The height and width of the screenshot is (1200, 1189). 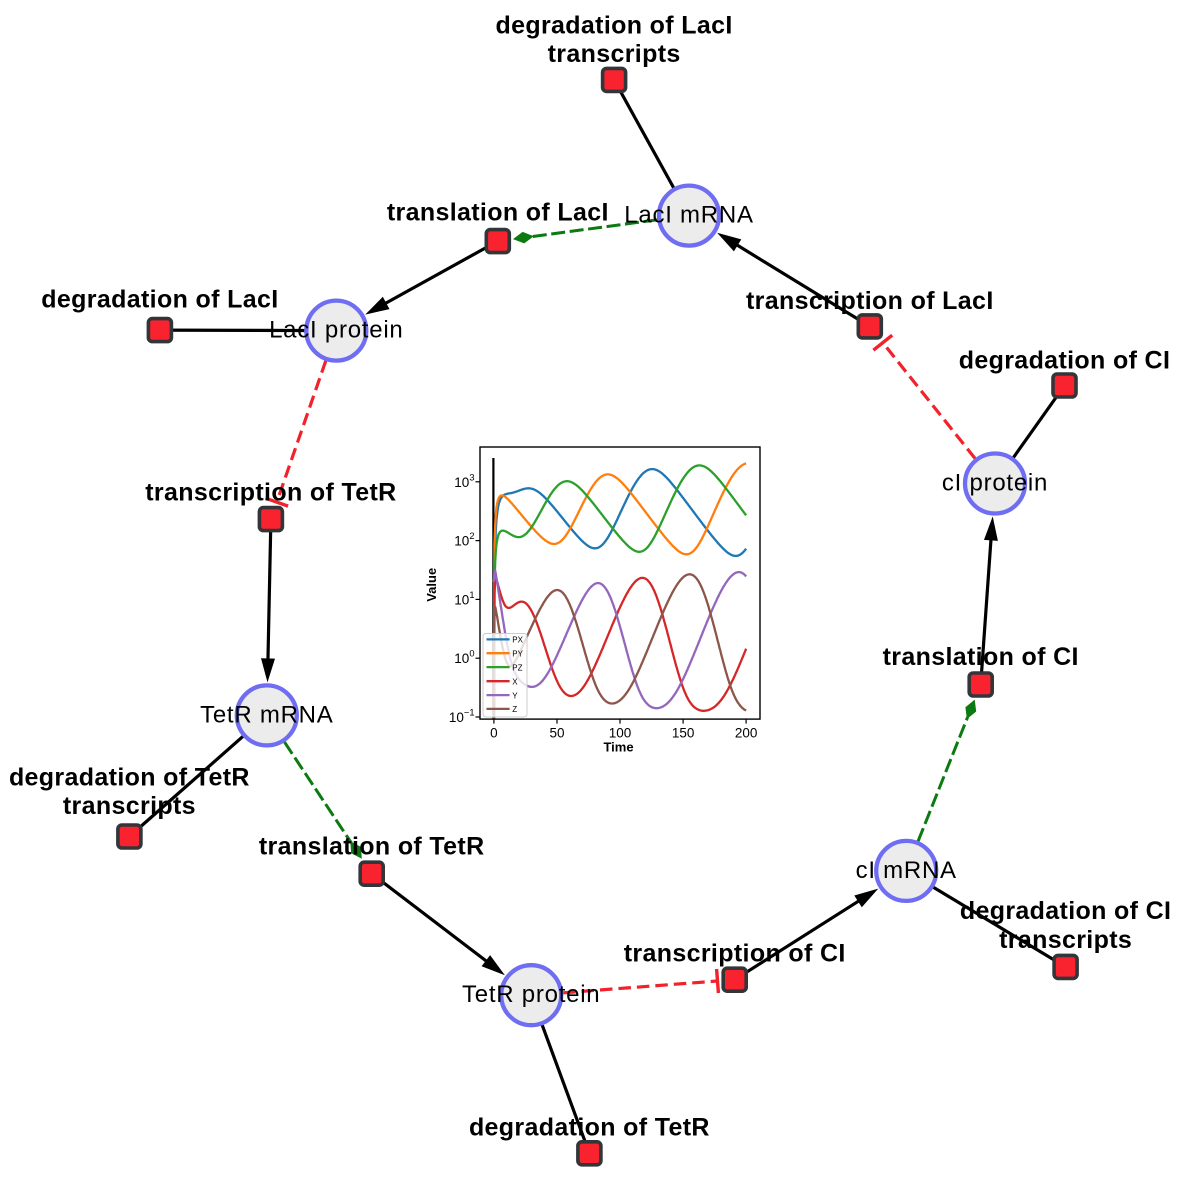 What do you see at coordinates (372, 846) in the screenshot?
I see `svg-text: translation of TetR` at bounding box center [372, 846].